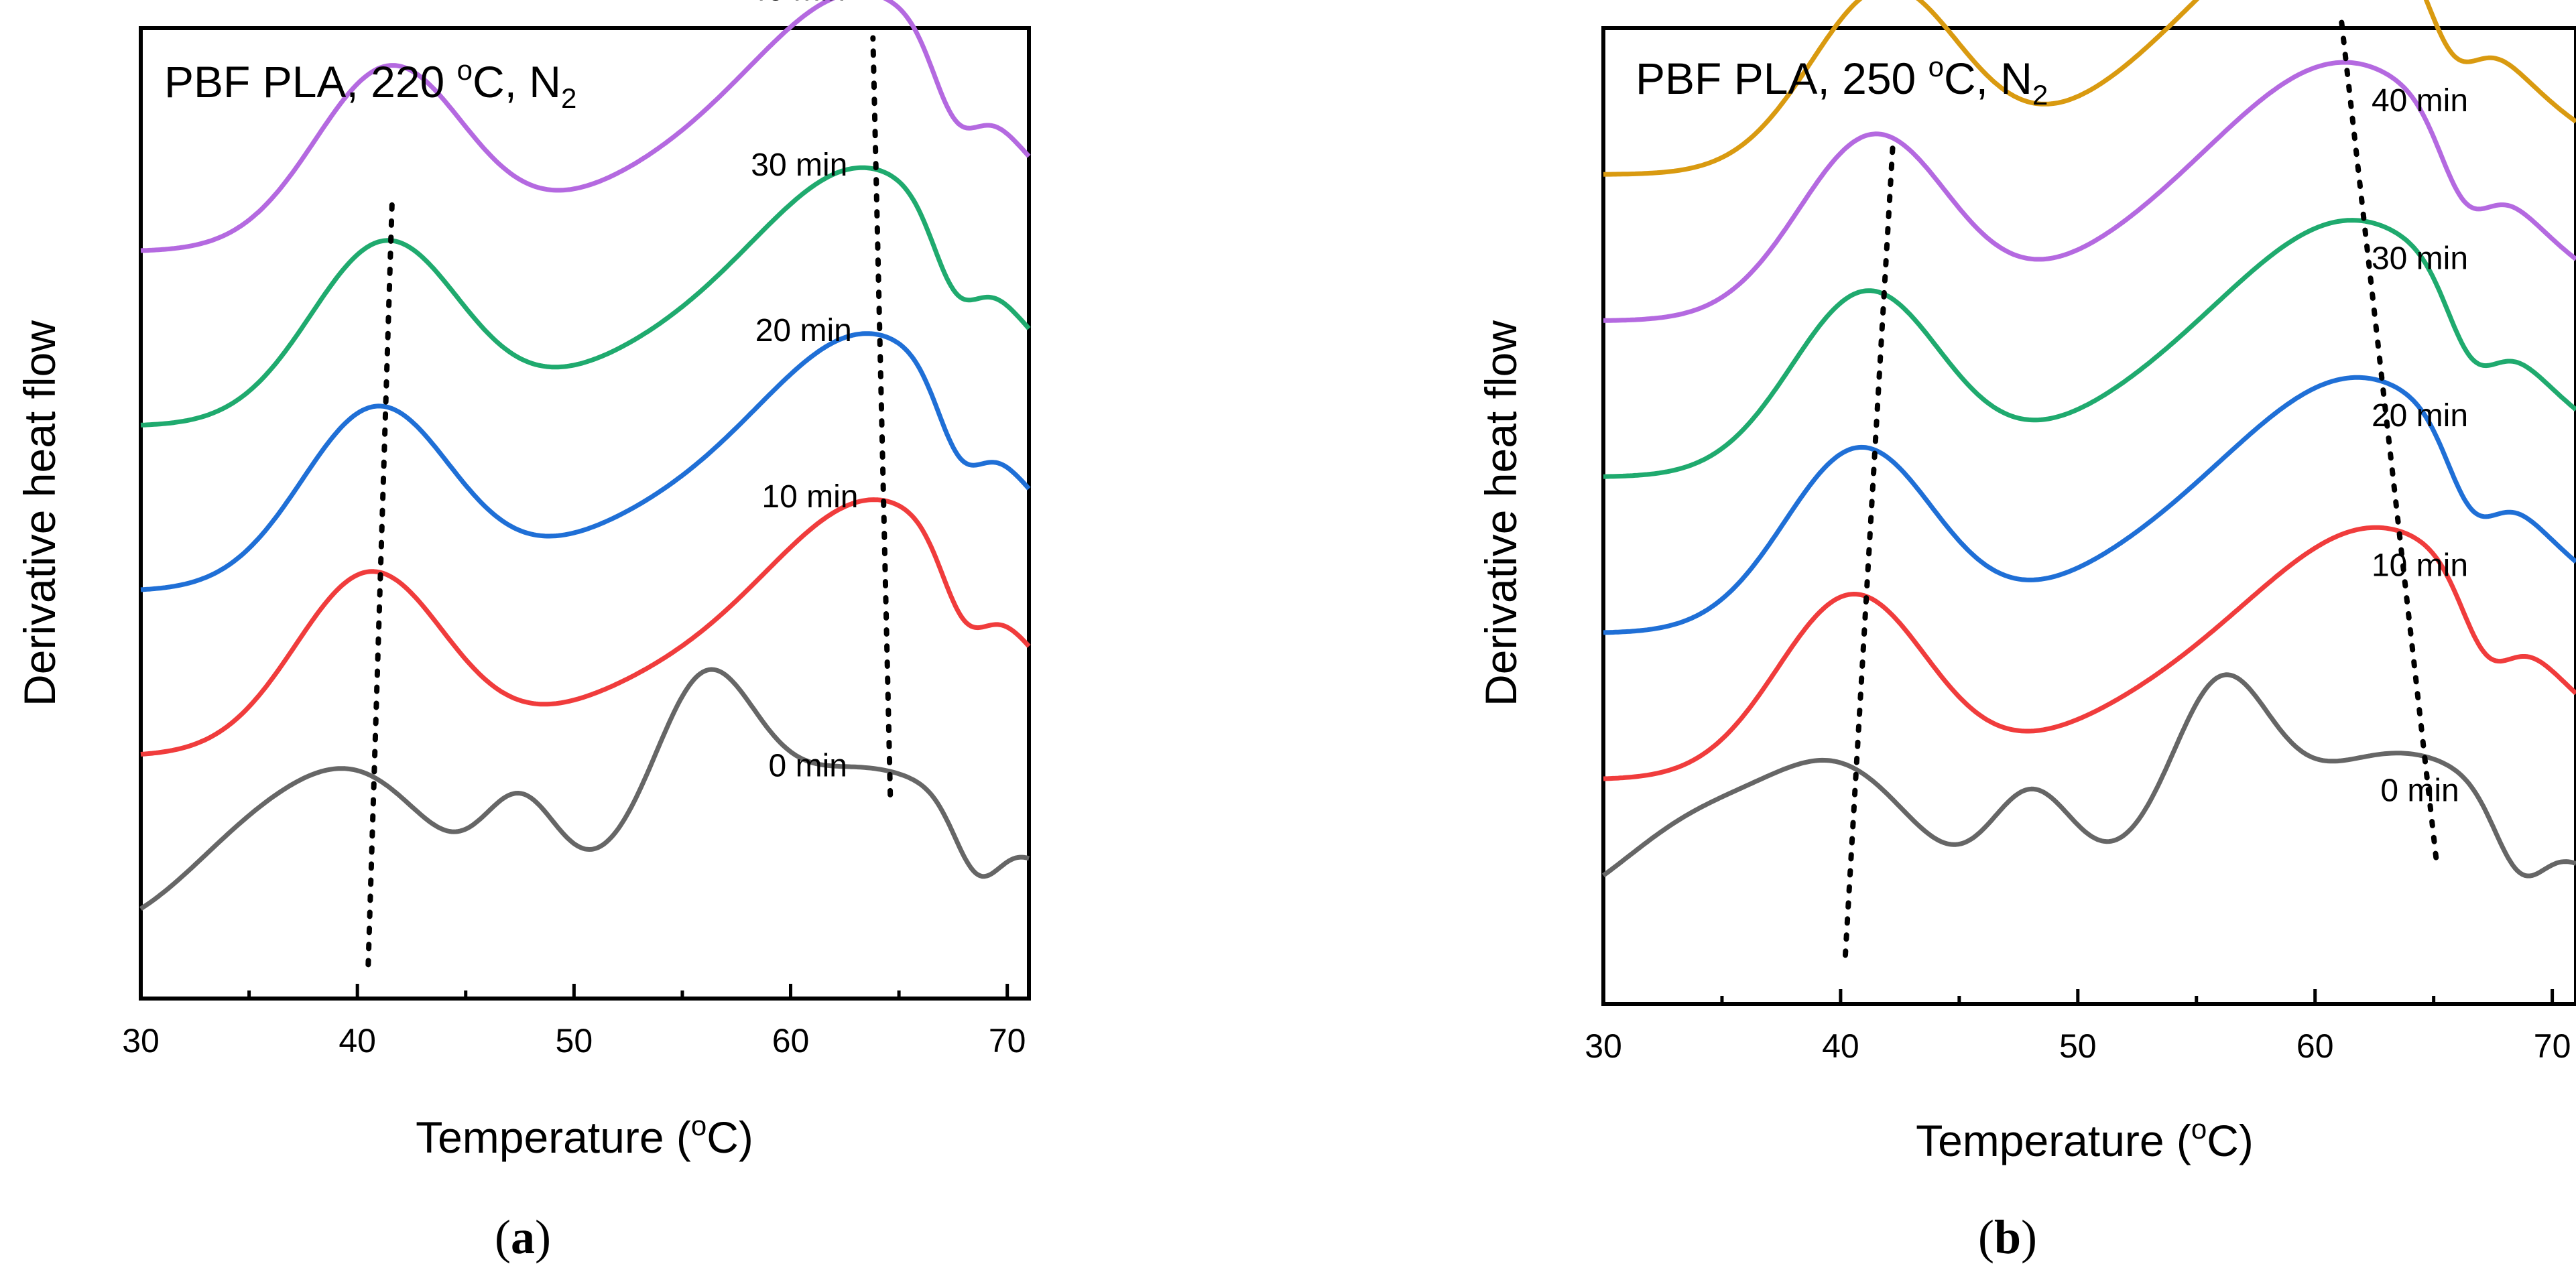  Describe the element at coordinates (39, 513) in the screenshot. I see `panel-a-ylabel: Derivative heat flow` at that location.